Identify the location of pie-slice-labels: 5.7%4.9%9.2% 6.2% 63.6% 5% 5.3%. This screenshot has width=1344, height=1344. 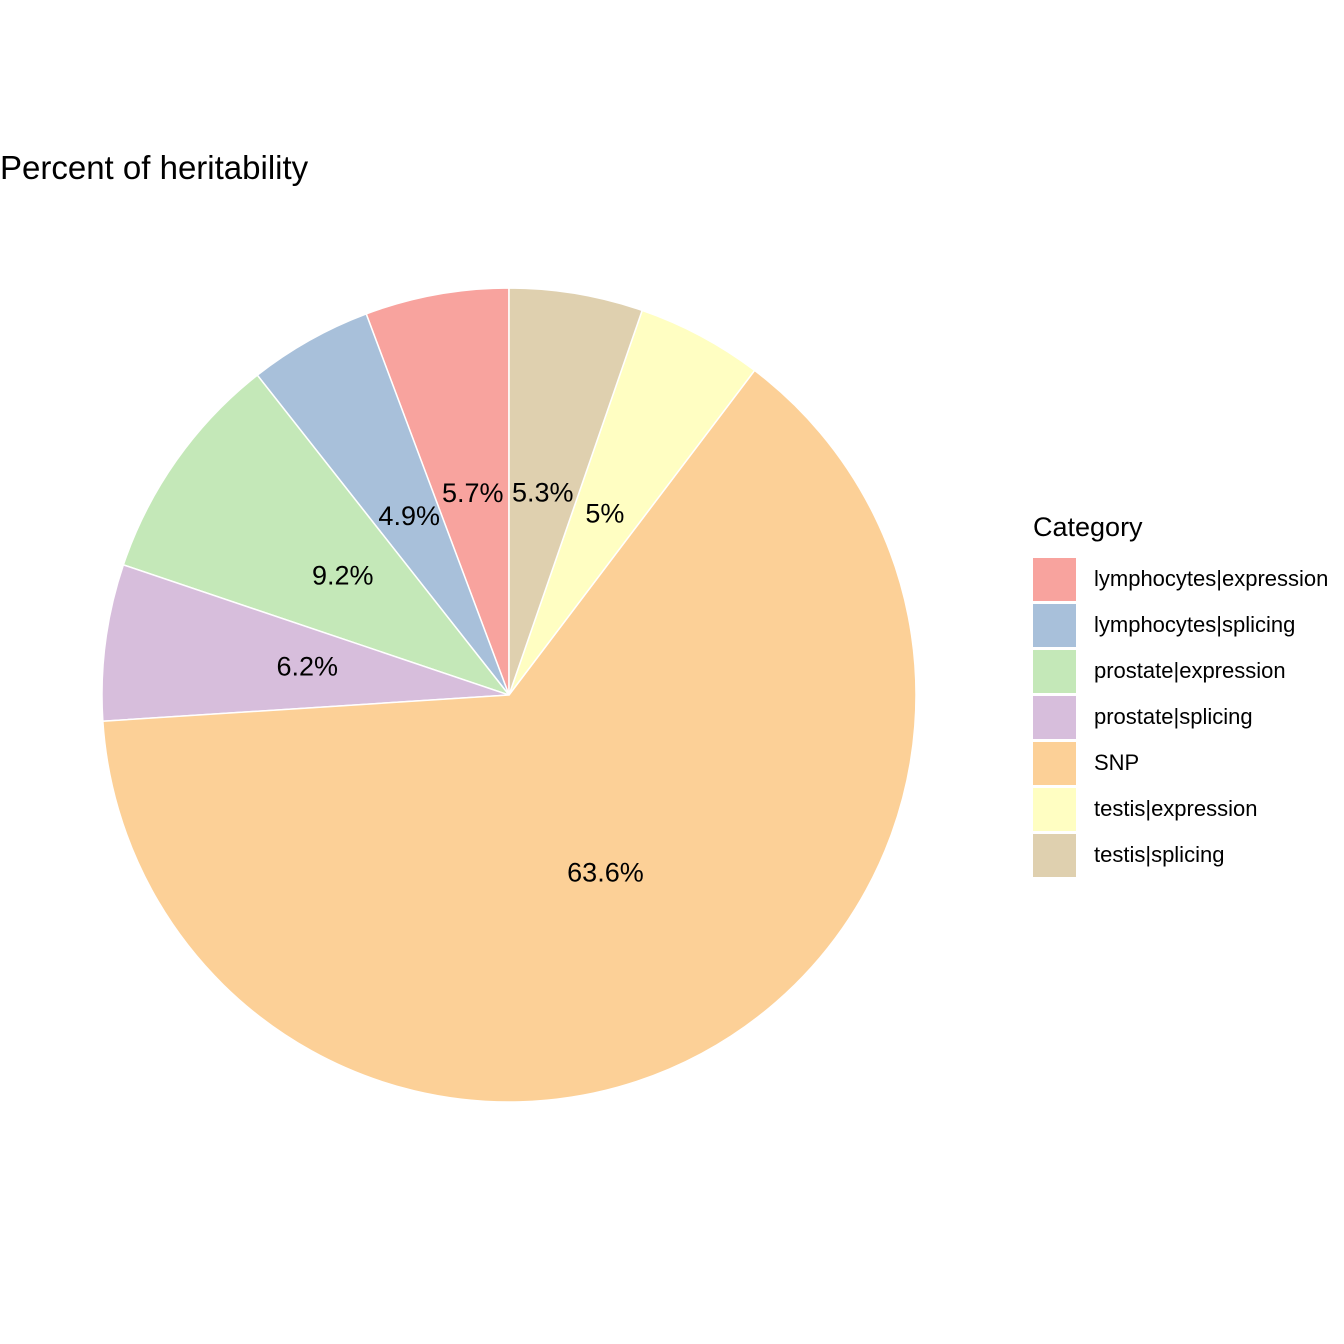
(459, 682).